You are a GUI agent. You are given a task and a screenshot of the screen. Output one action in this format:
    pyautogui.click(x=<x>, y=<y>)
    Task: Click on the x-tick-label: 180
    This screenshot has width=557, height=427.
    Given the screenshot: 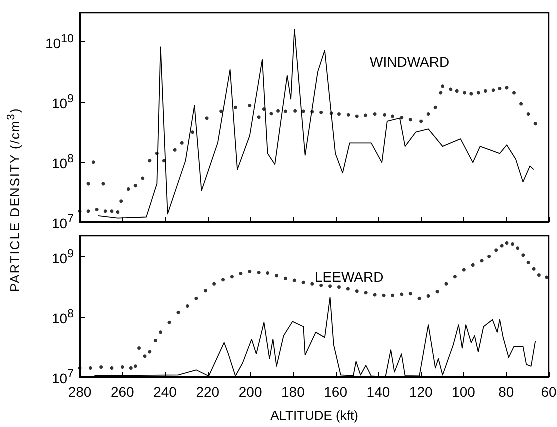 What is the action you would take?
    pyautogui.click(x=294, y=392)
    